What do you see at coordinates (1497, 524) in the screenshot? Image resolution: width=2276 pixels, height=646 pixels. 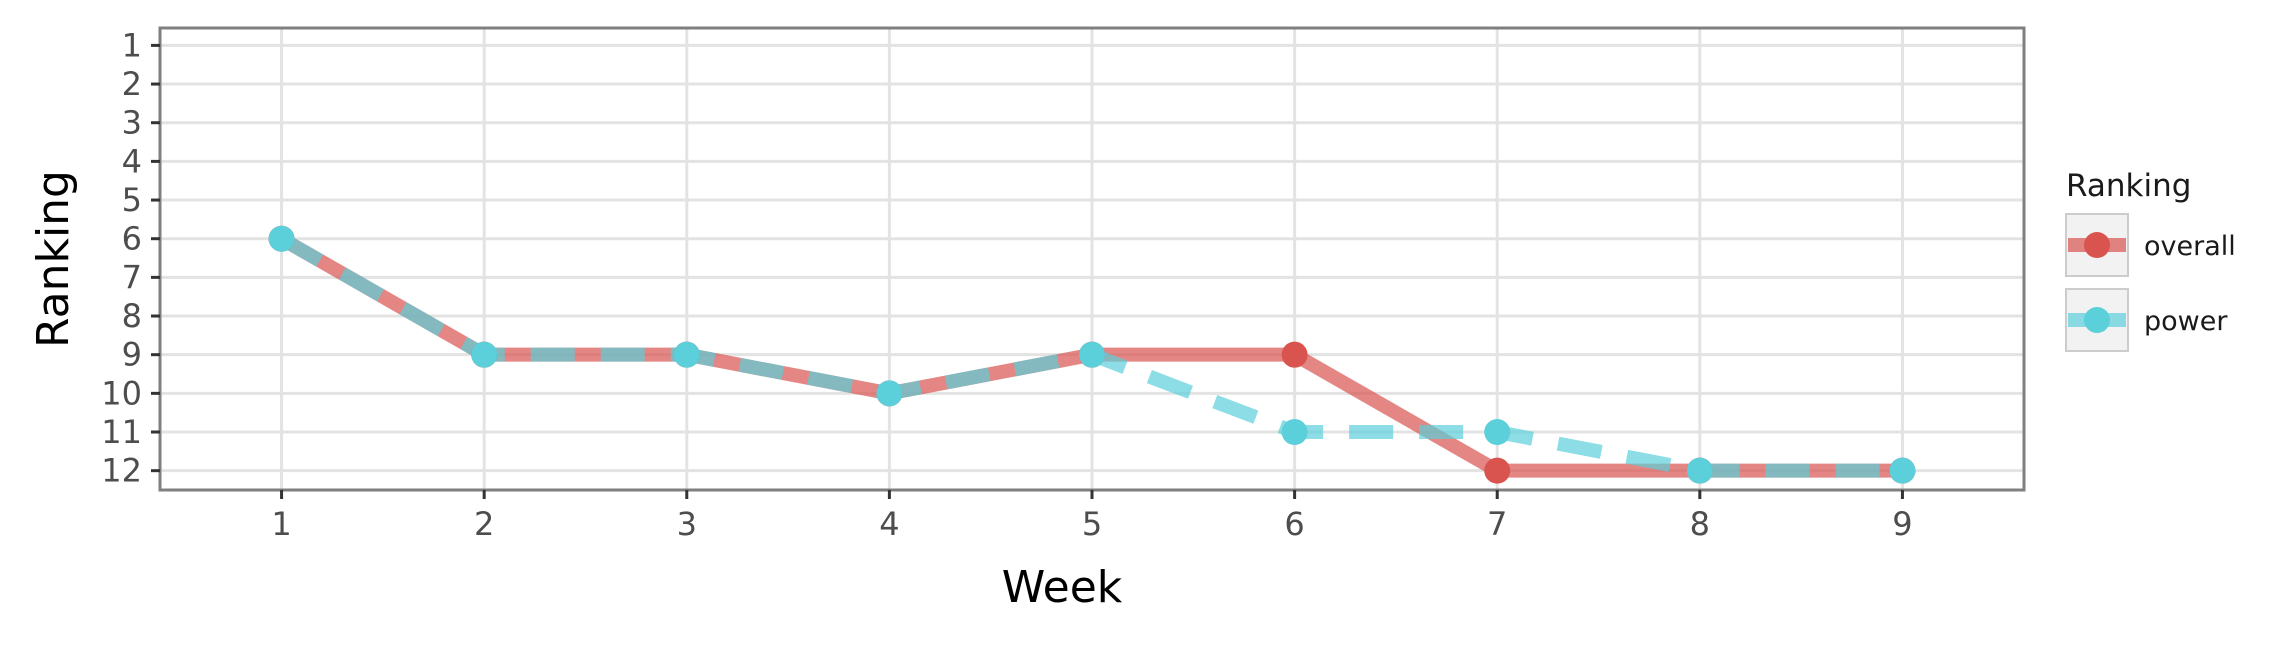 I see `x-tick-label: 7` at bounding box center [1497, 524].